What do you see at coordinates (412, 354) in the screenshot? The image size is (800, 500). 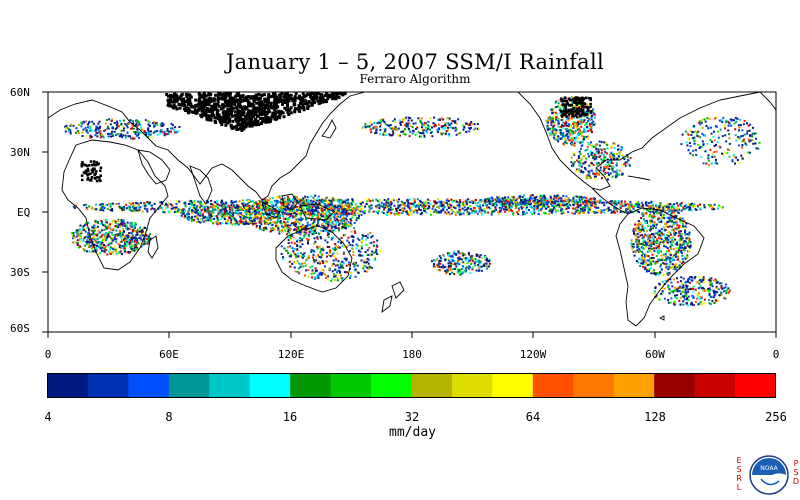 I see `lon-label-180: 180` at bounding box center [412, 354].